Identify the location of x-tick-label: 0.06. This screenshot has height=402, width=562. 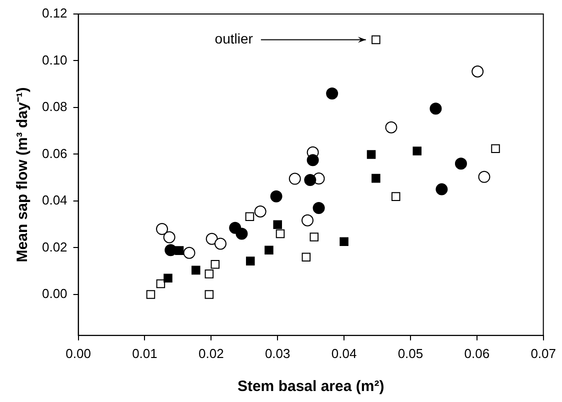
(477, 353).